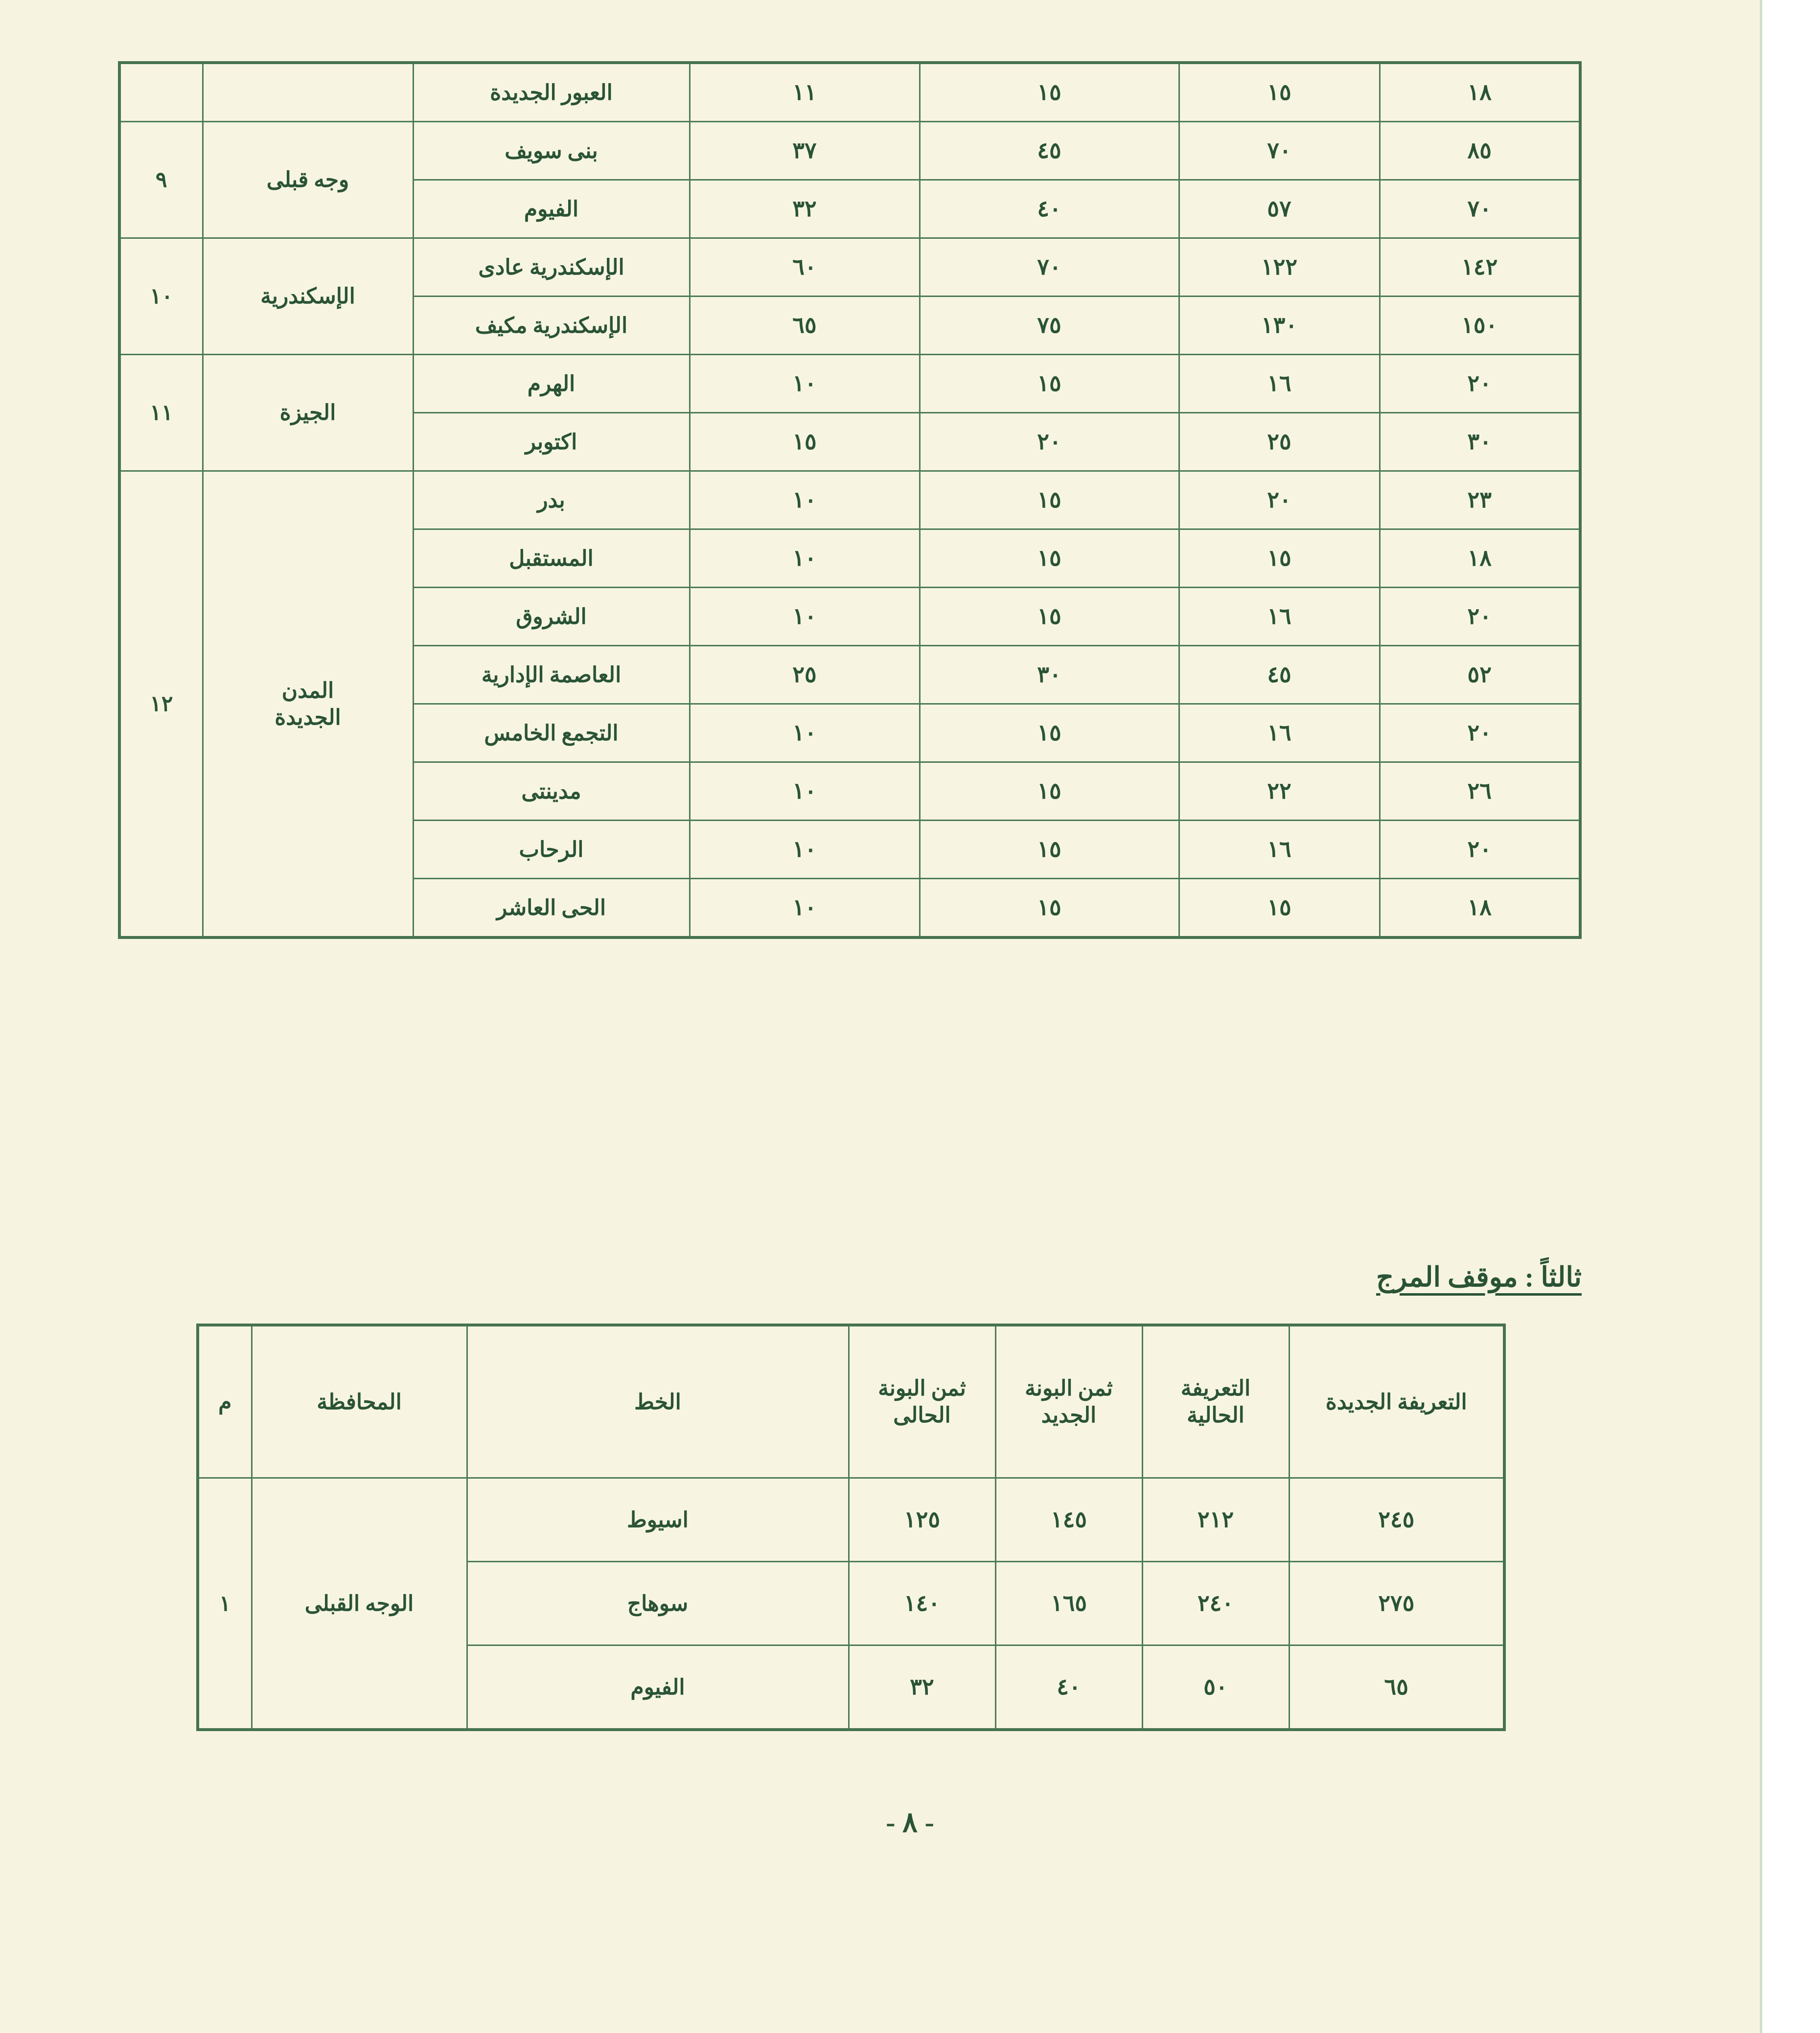 The width and height of the screenshot is (1820, 2033). I want to click on cell-line-name: اكتوبر, so click(551, 442).